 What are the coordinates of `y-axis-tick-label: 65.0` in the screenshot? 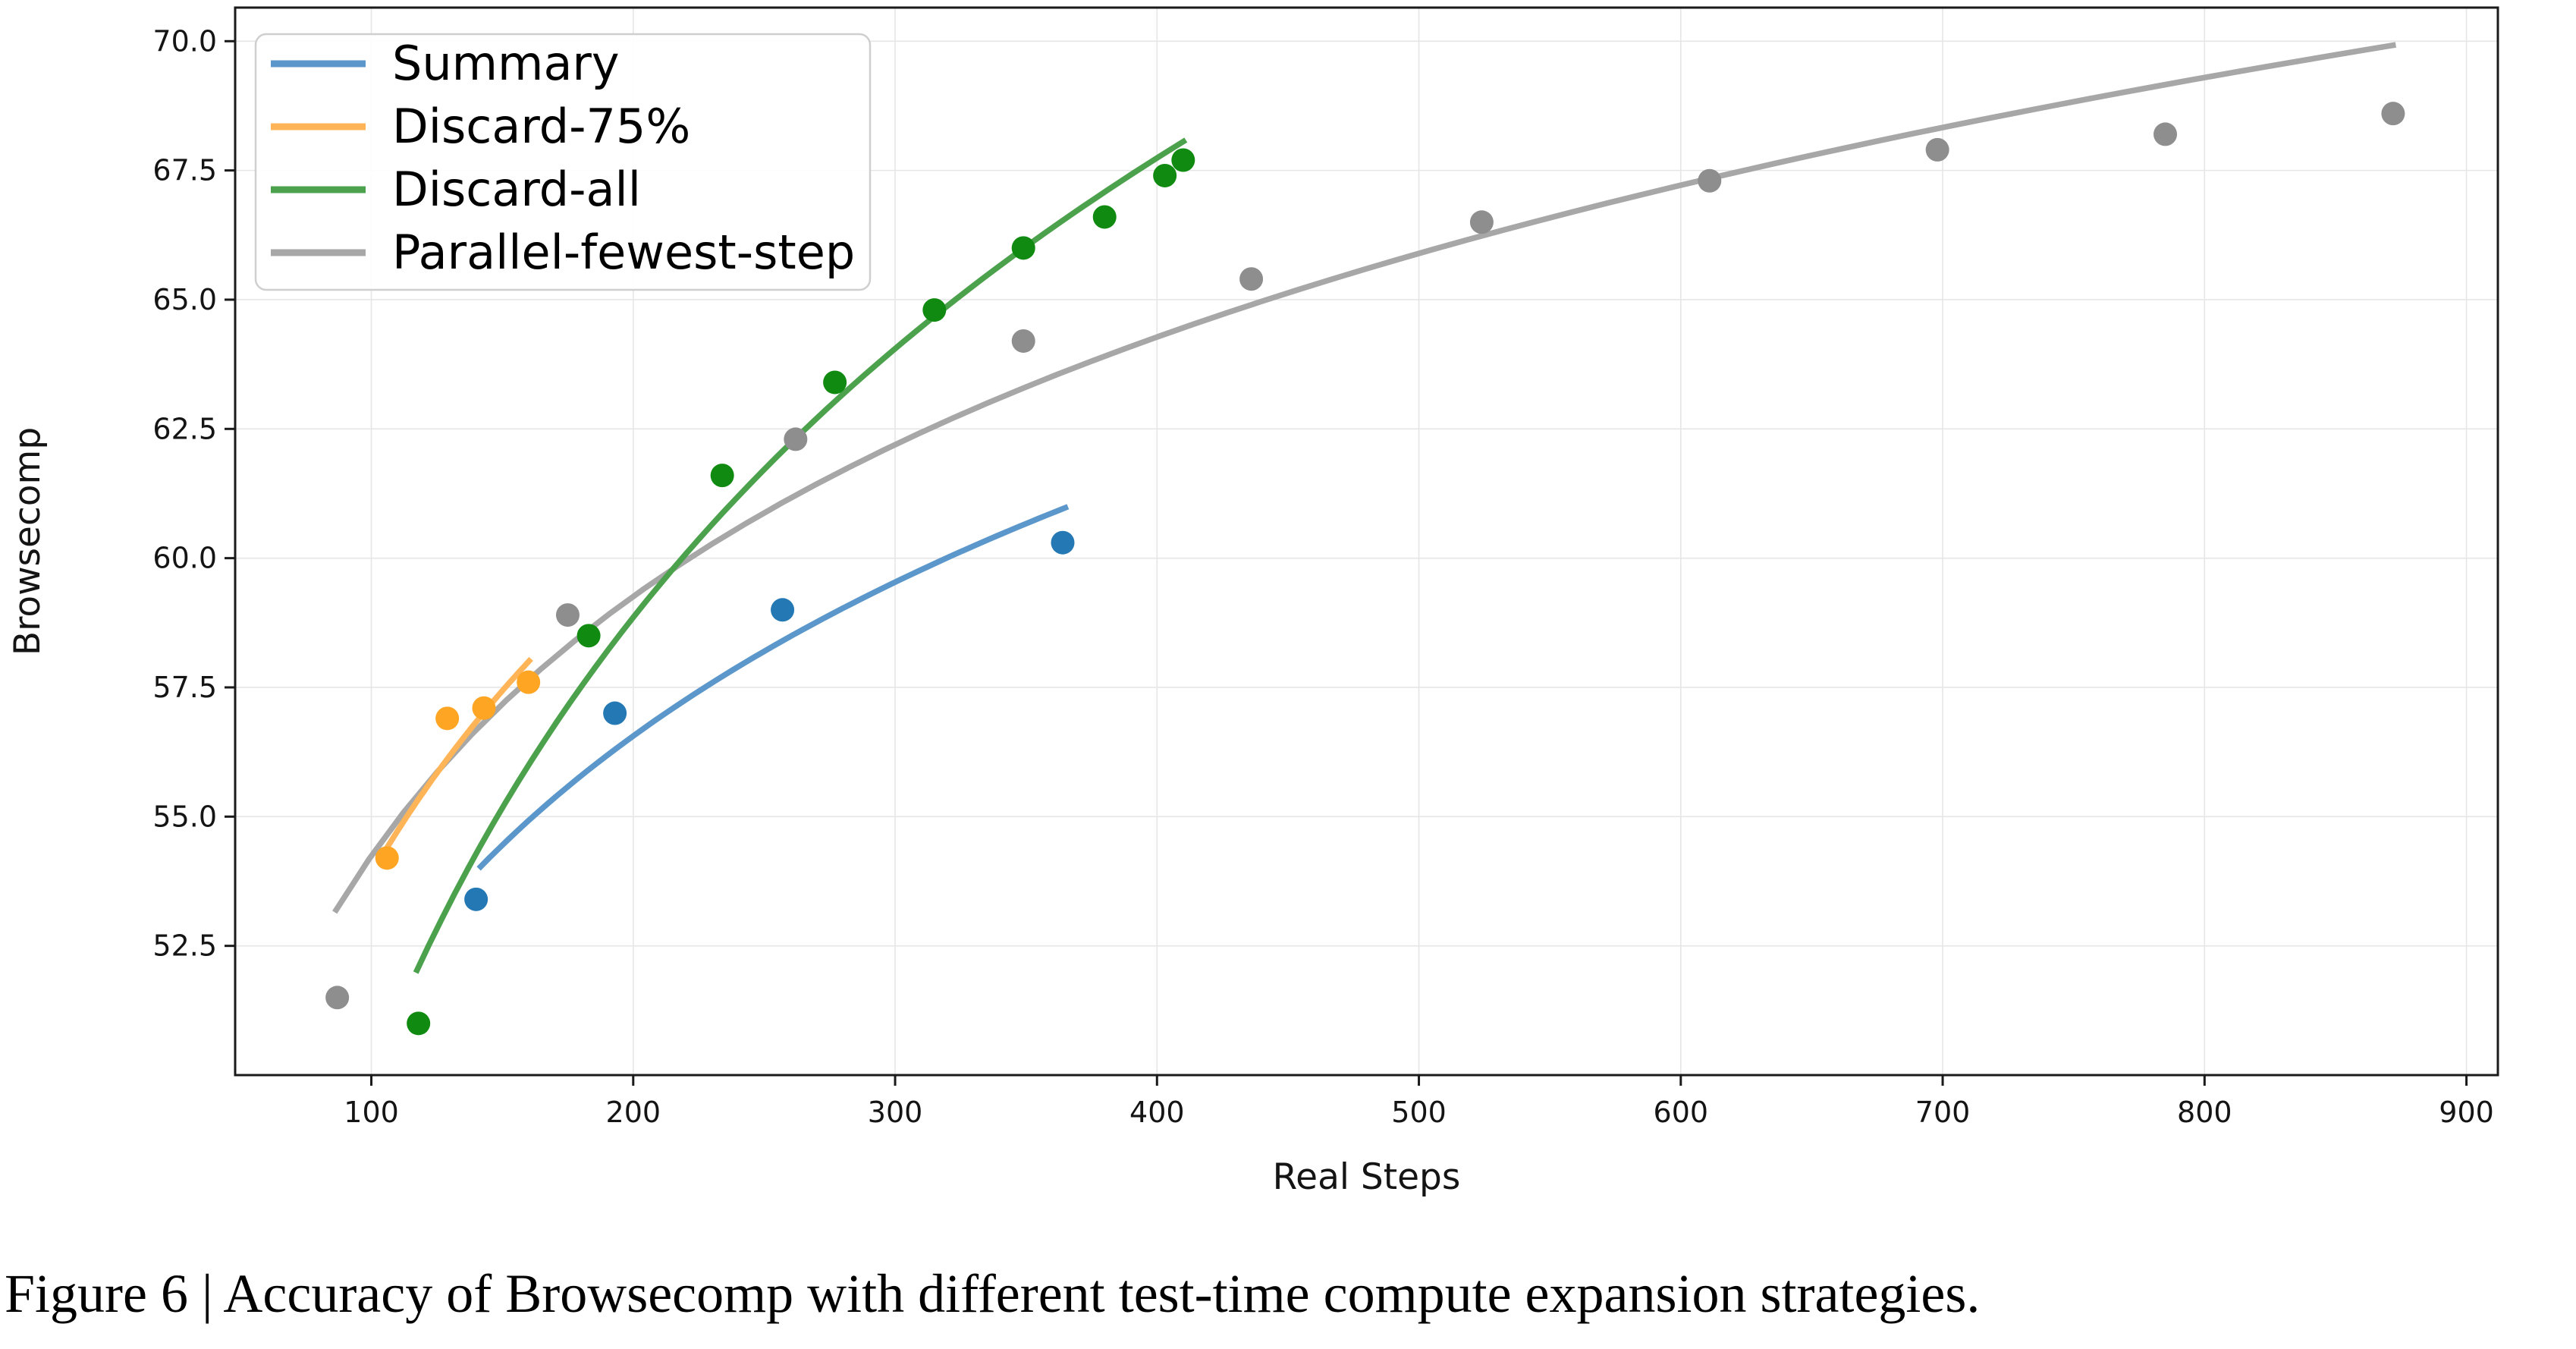 It's located at (184, 299).